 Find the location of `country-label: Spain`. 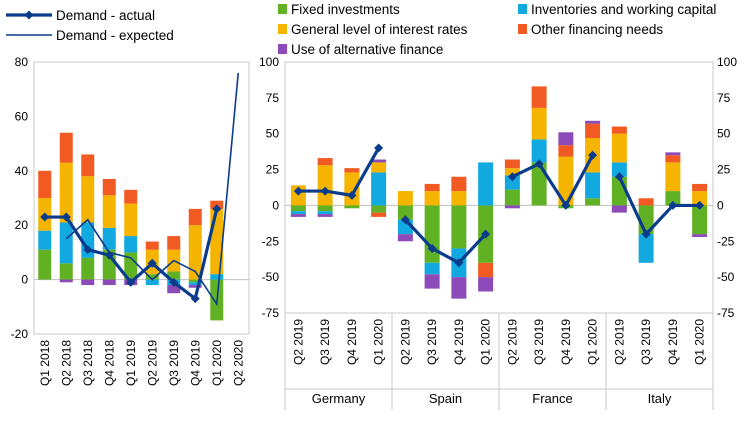

country-label: Spain is located at coordinates (445, 398).